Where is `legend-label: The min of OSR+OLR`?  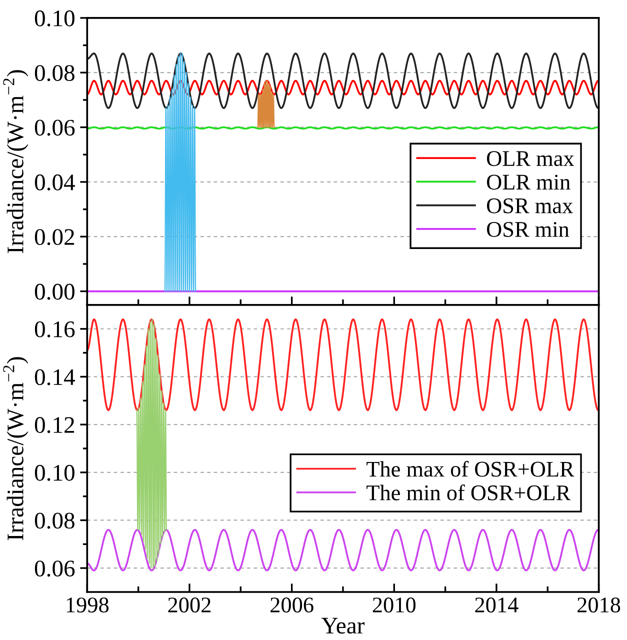
legend-label: The min of OSR+OLR is located at coordinates (468, 492).